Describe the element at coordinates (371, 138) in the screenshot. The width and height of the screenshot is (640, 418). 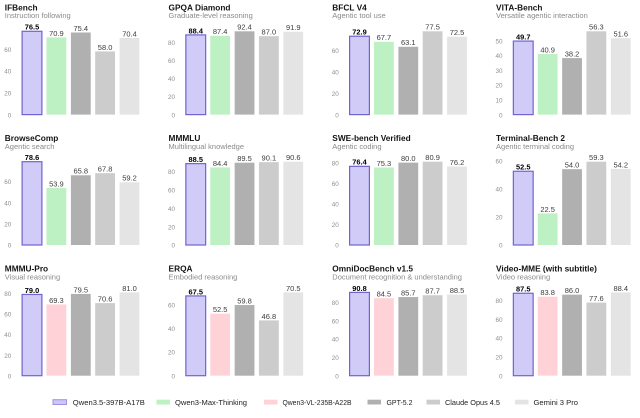
I see `svg-text: SWE-bench Verified` at that location.